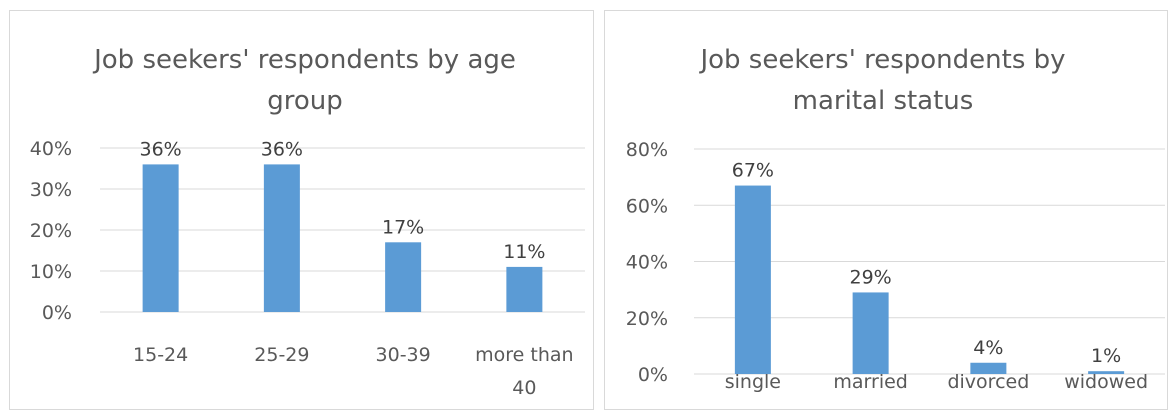  Describe the element at coordinates (881, 60) in the screenshot. I see `chart-title-line: Job seekers' respondents by` at that location.